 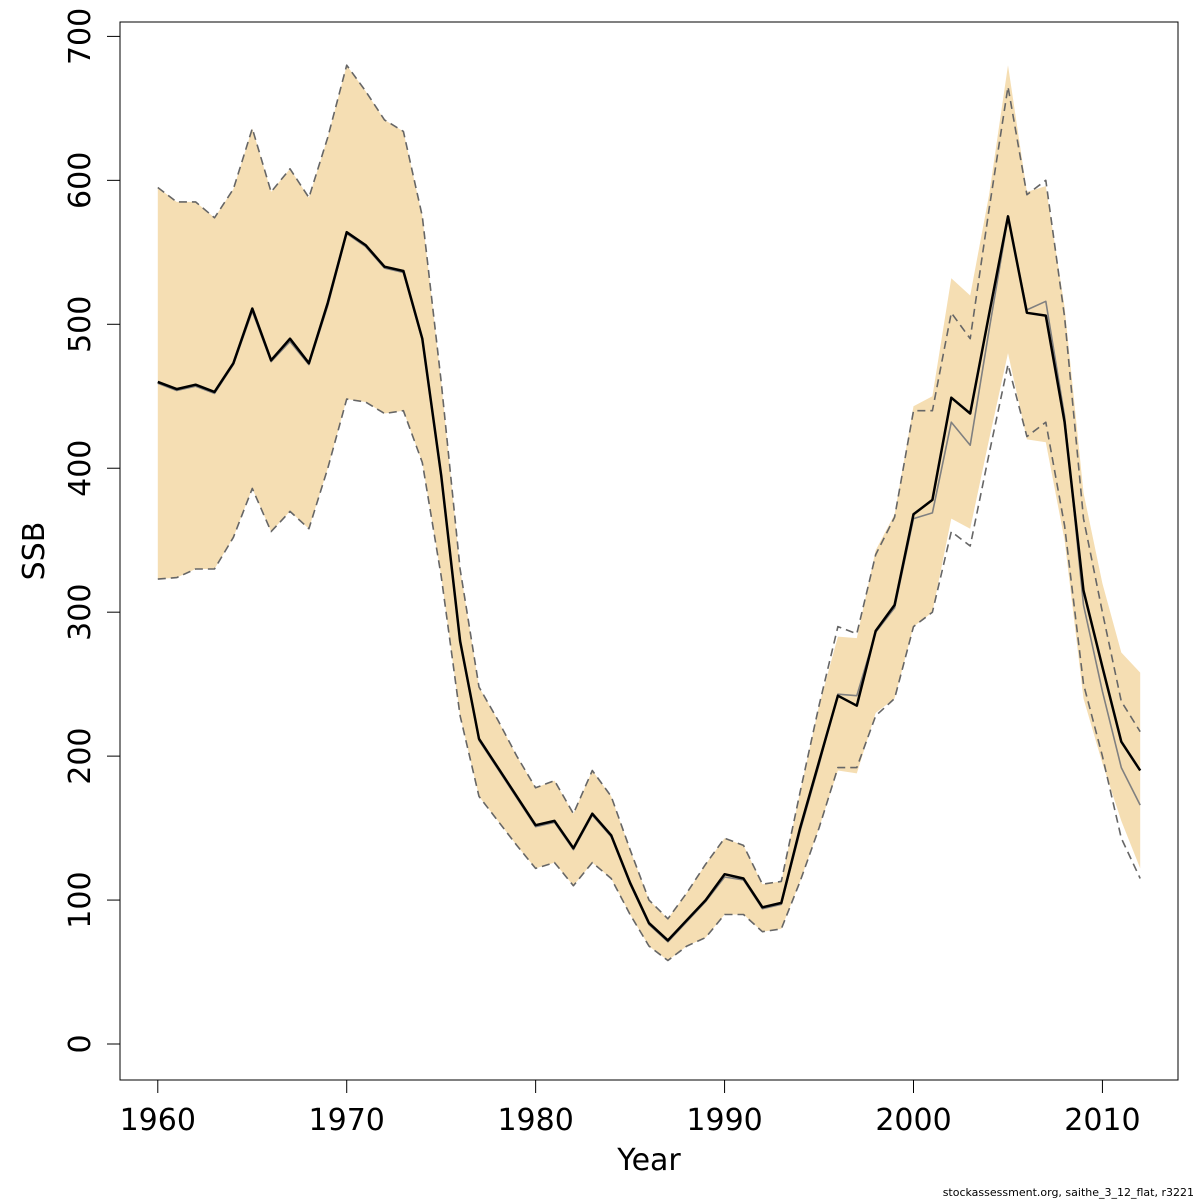 I want to click on y-tick-label: 500, so click(x=80, y=324).